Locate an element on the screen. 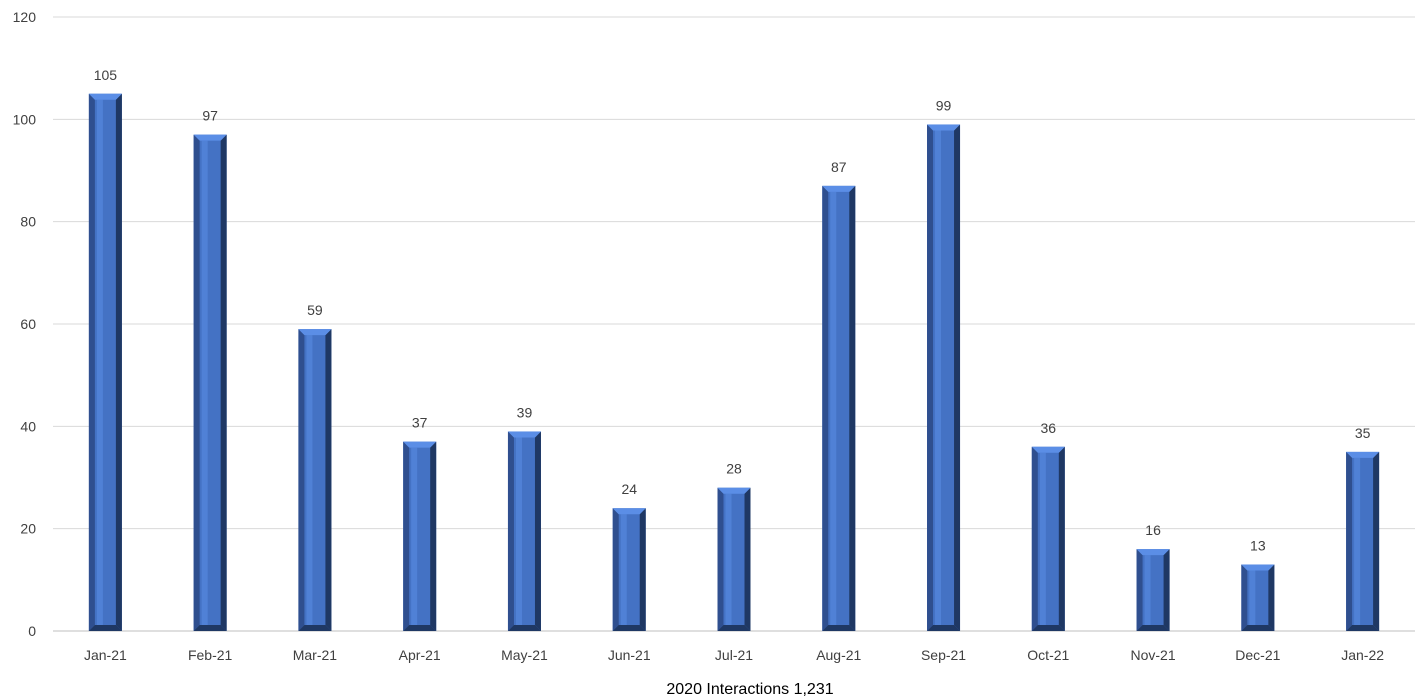  y-tick-label: 60 is located at coordinates (28, 324).